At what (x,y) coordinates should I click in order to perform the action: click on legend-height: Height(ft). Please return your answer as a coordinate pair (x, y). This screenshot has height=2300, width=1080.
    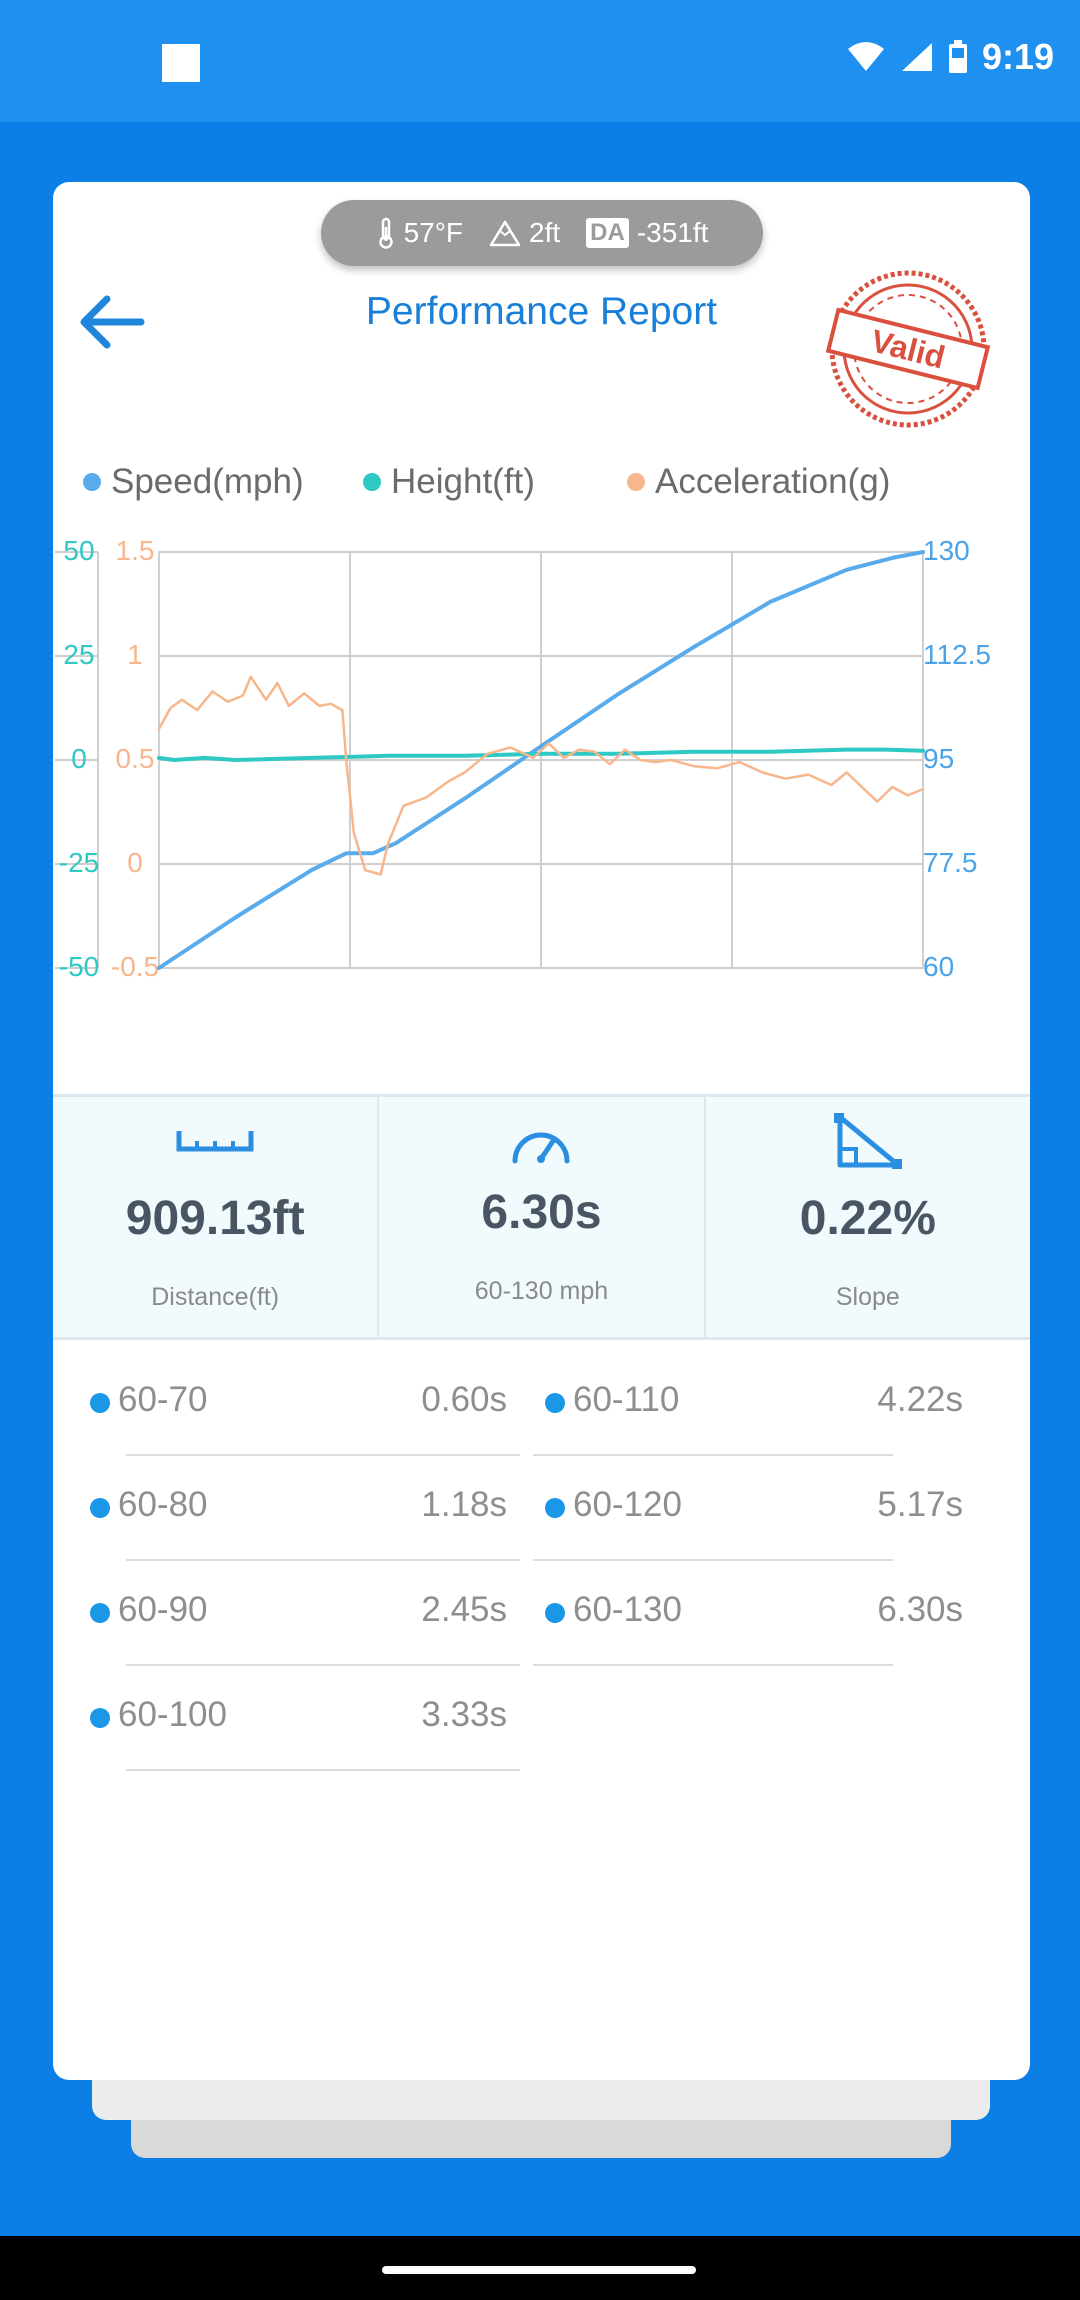
    Looking at the image, I should click on (495, 482).